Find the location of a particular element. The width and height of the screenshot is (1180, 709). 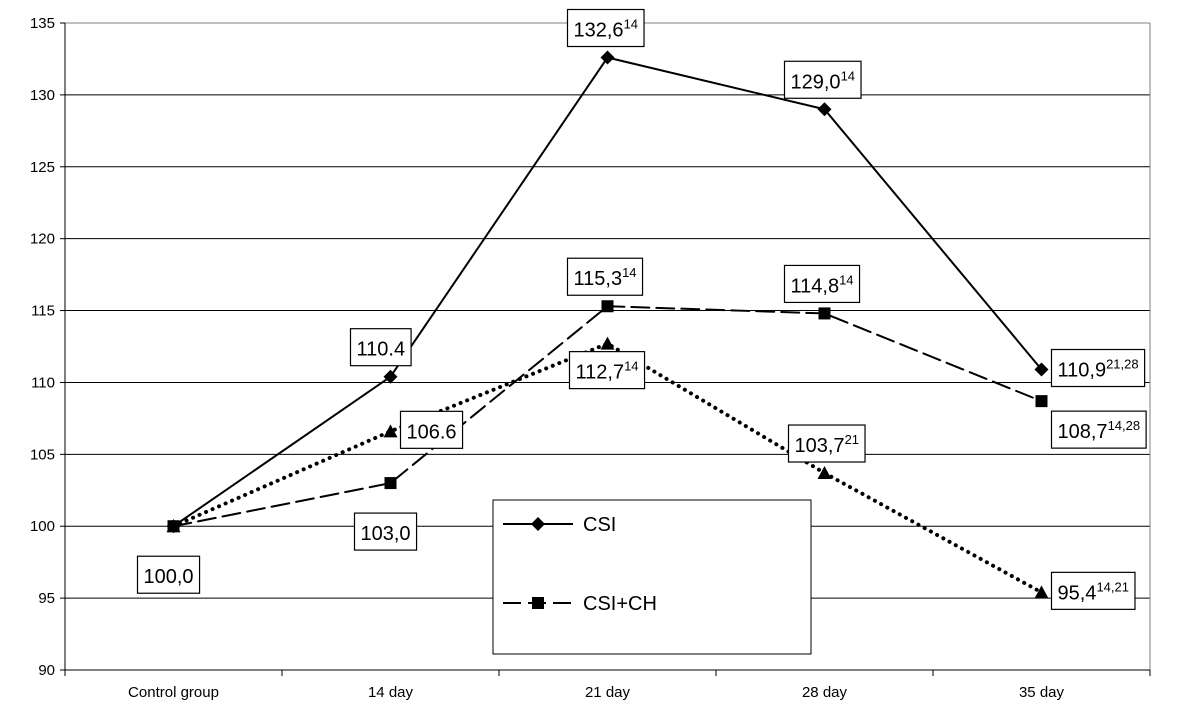

y-tick-label: 120 is located at coordinates (42, 239).